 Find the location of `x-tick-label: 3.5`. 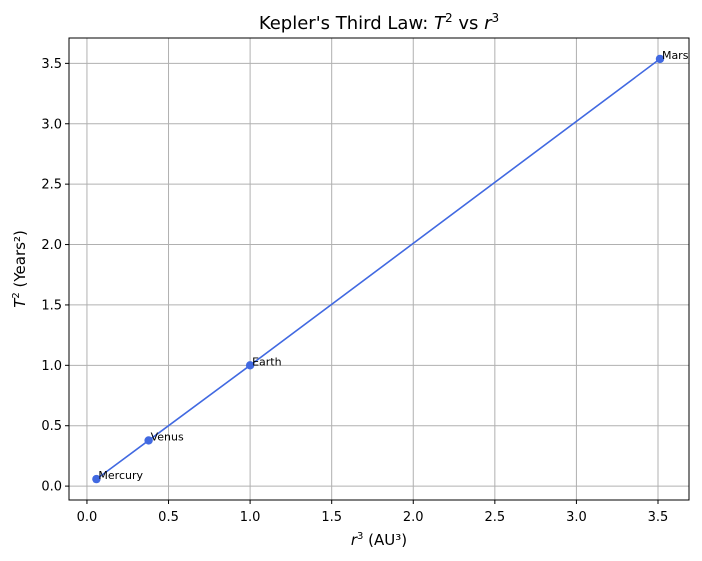

x-tick-label: 3.5 is located at coordinates (658, 517).